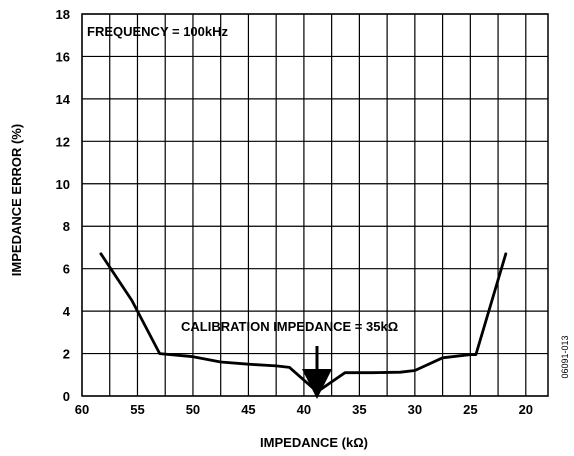 The width and height of the screenshot is (574, 456). What do you see at coordinates (82, 409) in the screenshot?
I see `x-tick-label: 60` at bounding box center [82, 409].